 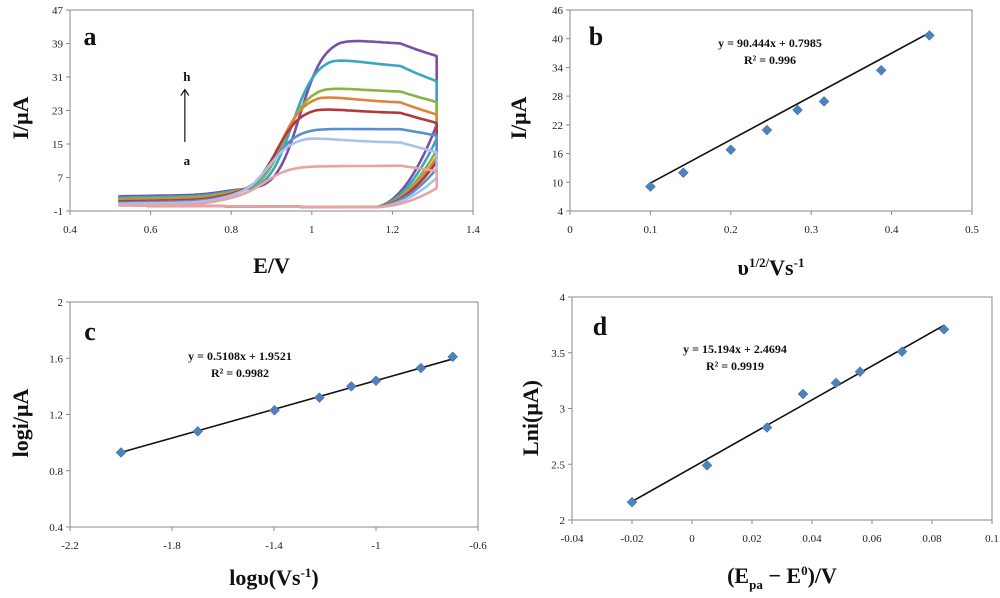 I want to click on y-tick-label: 10, so click(x=558, y=183).